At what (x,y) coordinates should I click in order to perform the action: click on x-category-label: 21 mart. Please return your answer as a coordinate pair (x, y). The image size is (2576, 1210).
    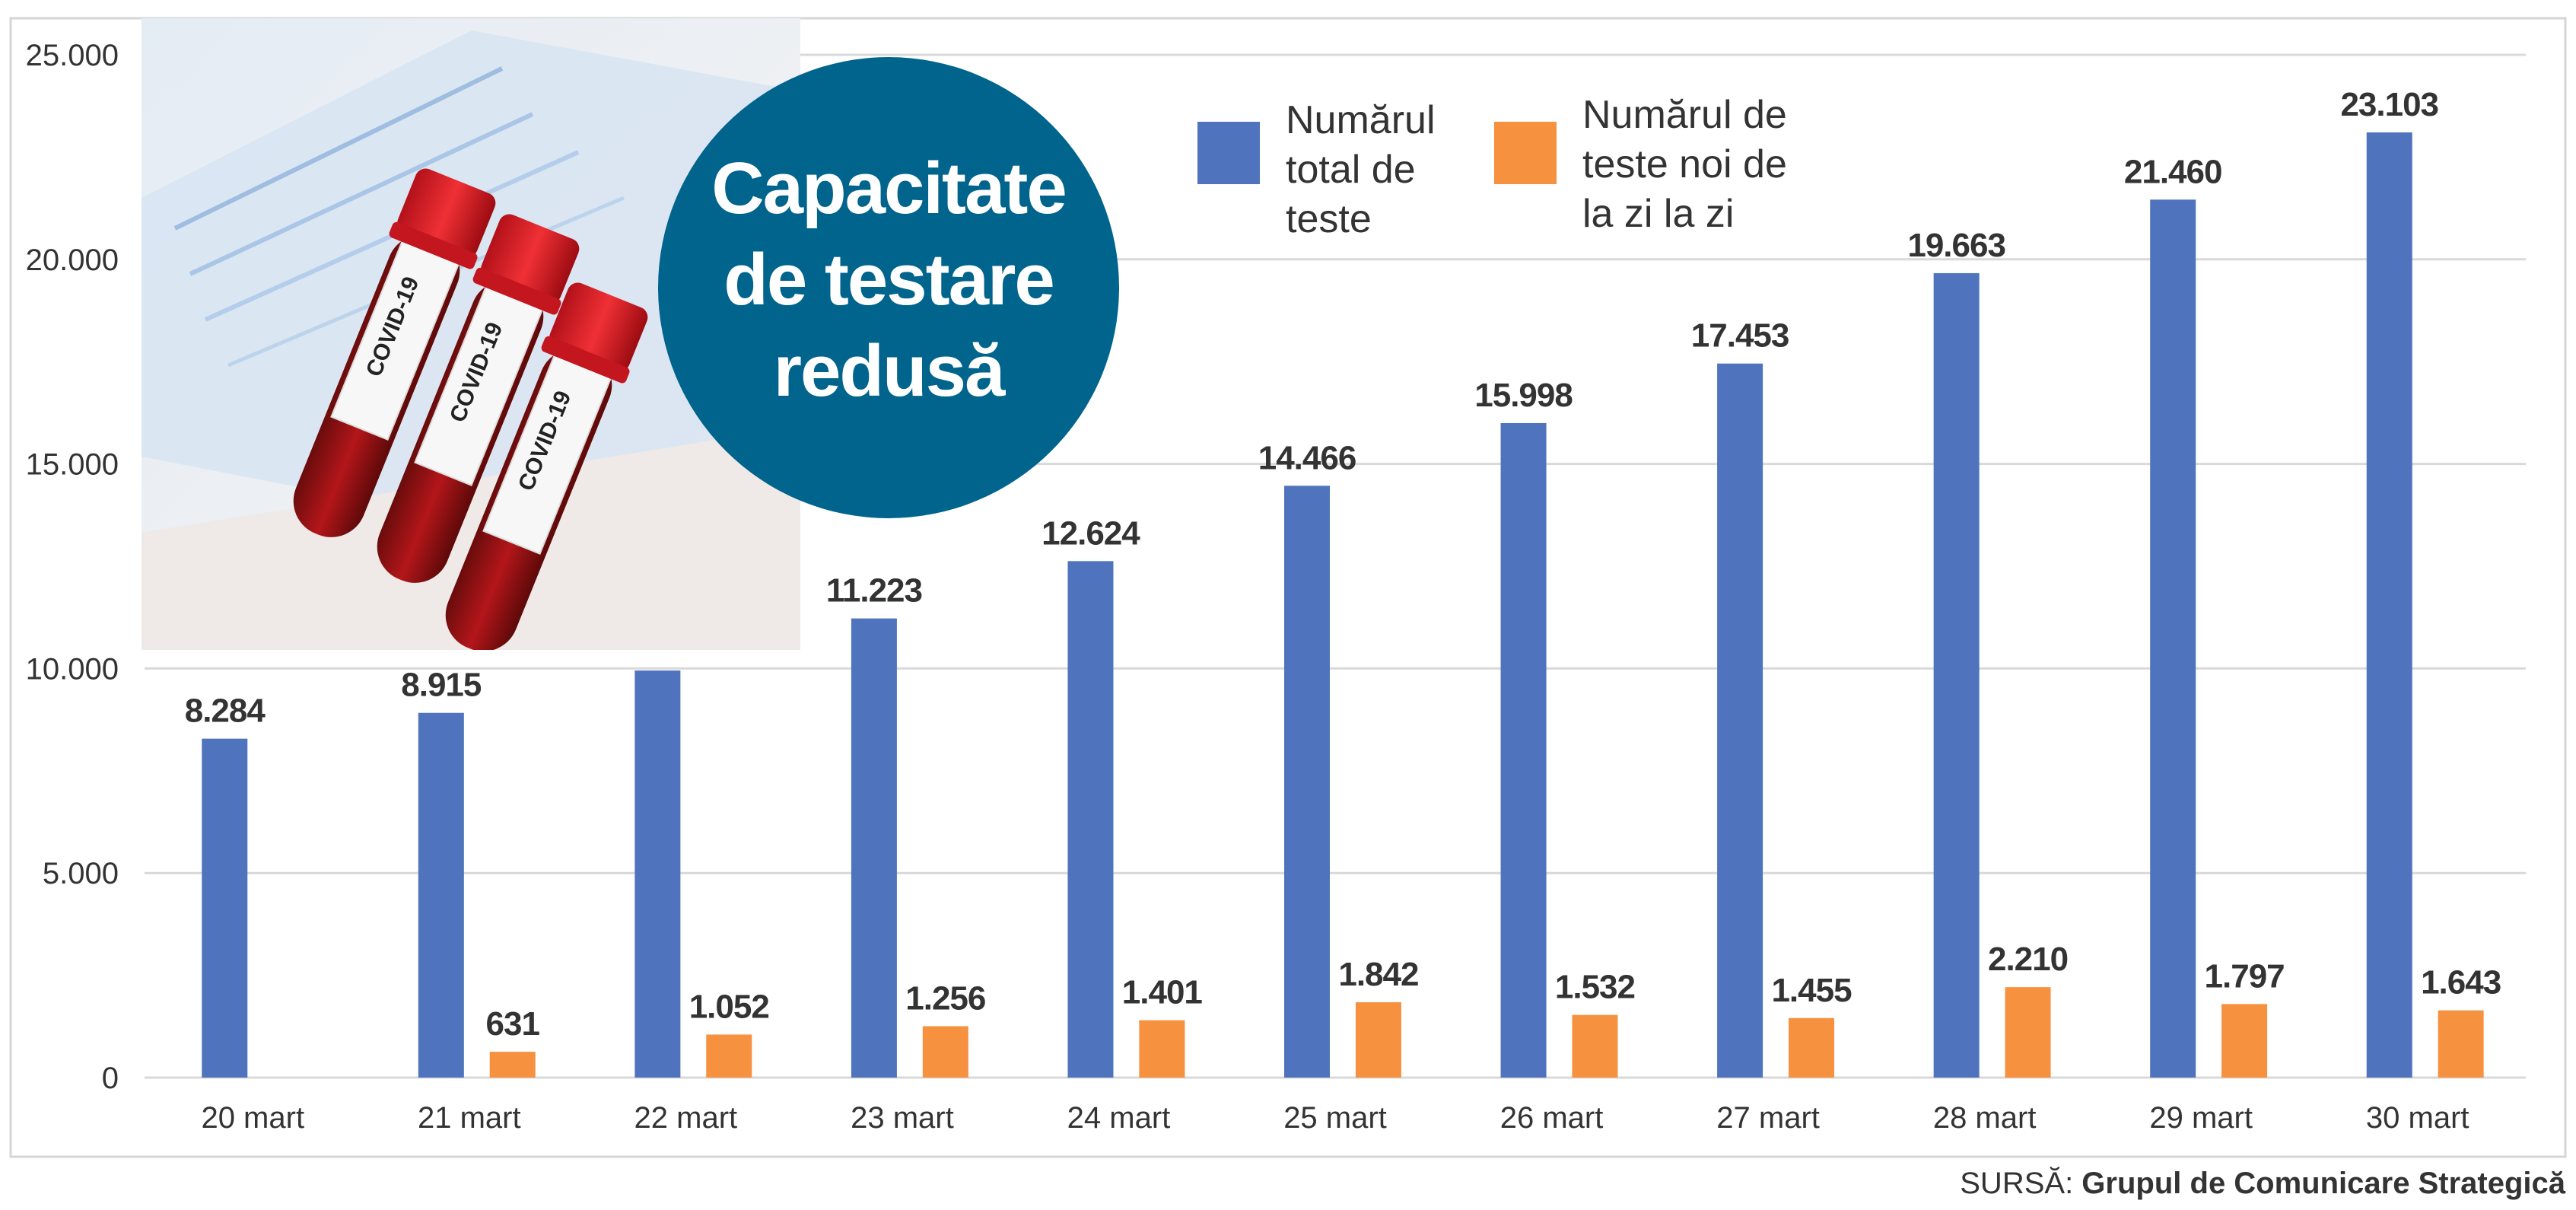
    Looking at the image, I should click on (469, 1118).